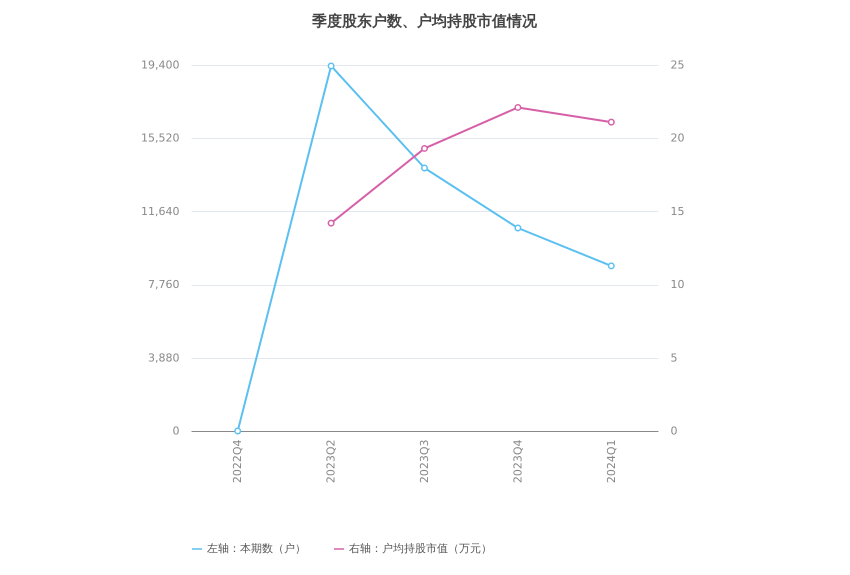 Image resolution: width=850 pixels, height=575 pixels. What do you see at coordinates (424, 462) in the screenshot?
I see `x-tick-label: 2023Q3` at bounding box center [424, 462].